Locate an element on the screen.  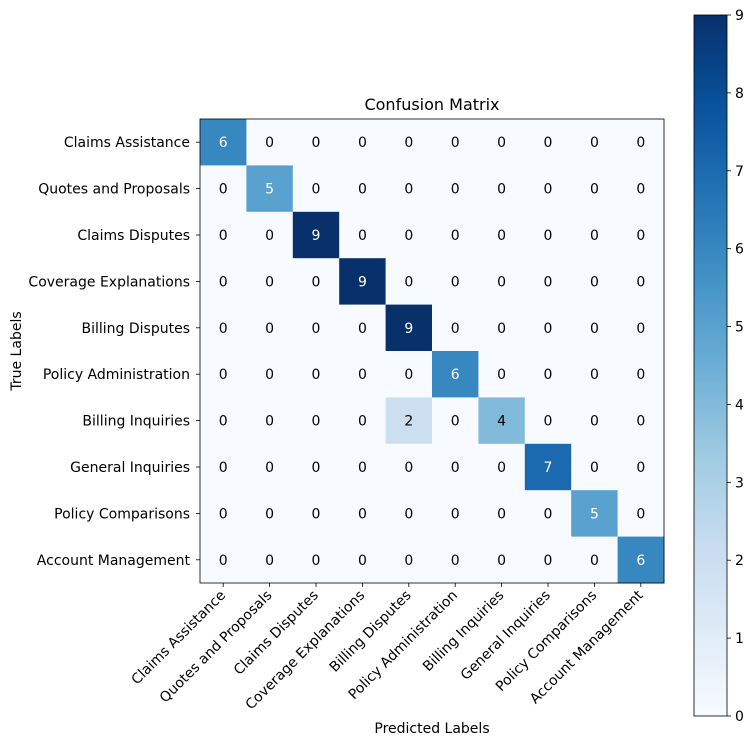
y-axis-label: True Labels is located at coordinates (17, 351).